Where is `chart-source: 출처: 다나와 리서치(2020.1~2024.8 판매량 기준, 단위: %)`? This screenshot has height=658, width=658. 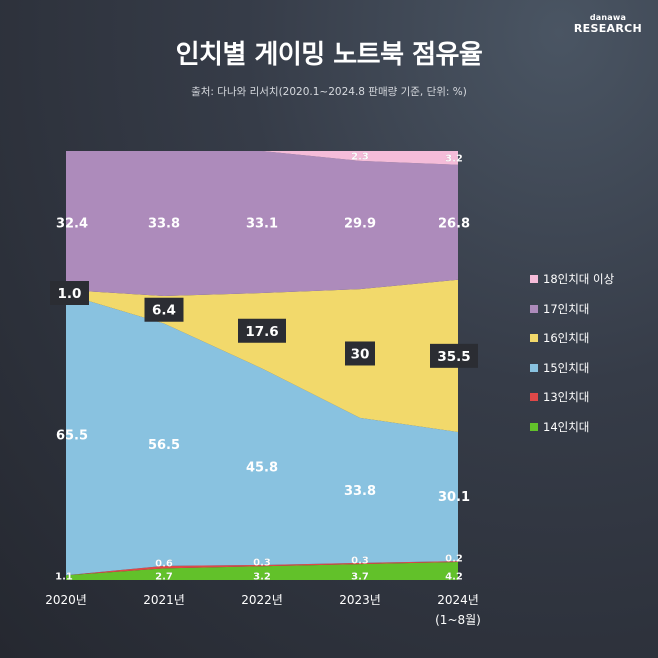
chart-source: 출처: 다나와 리서치(2020.1~2024.8 판매량 기준, 단위: %) is located at coordinates (329, 92).